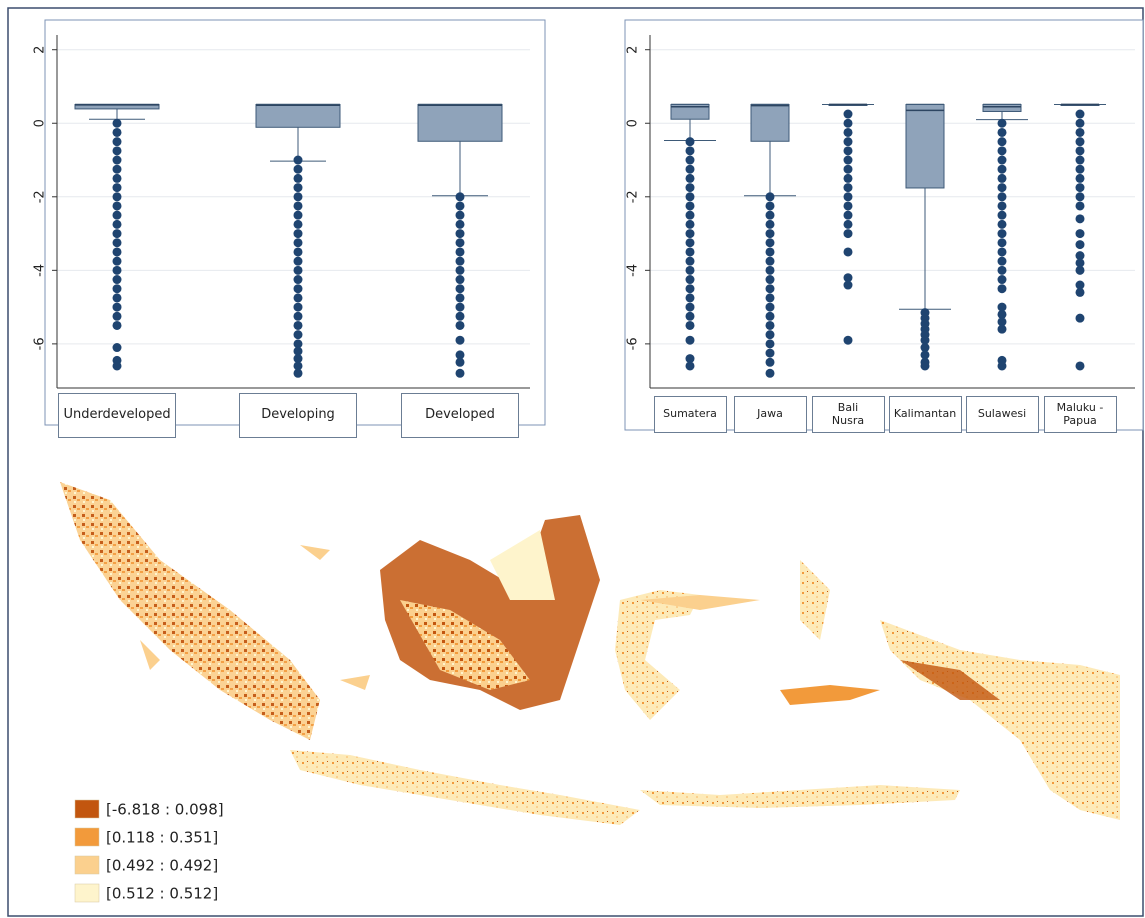 Image resolution: width=1145 pixels, height=918 pixels. Describe the element at coordinates (40, 50) in the screenshot. I see `y-tick-label: 2` at that location.